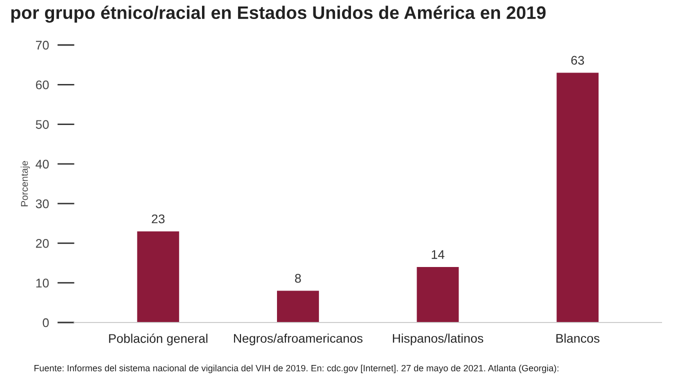  Describe the element at coordinates (158, 340) in the screenshot. I see `x-tick-label: Población general` at that location.